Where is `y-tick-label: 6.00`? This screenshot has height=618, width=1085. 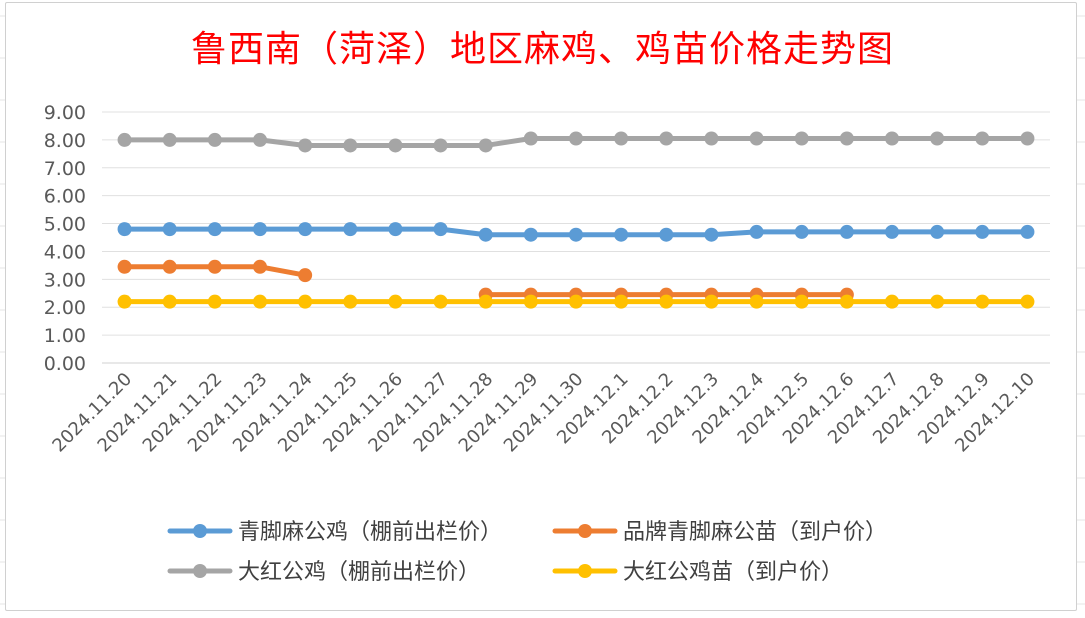
y-tick-label: 6.00 is located at coordinates (65, 197).